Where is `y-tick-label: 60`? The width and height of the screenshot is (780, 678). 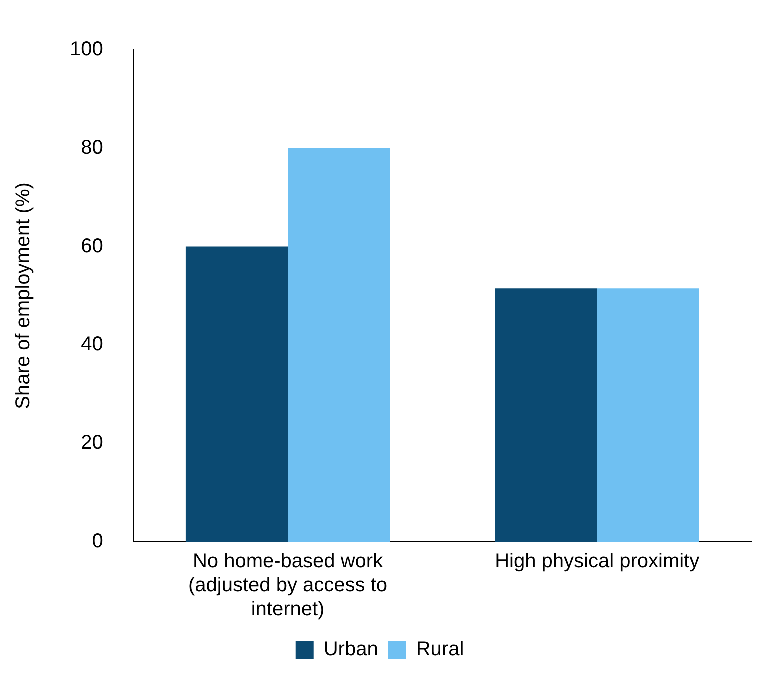 y-tick-label: 60 is located at coordinates (92, 246).